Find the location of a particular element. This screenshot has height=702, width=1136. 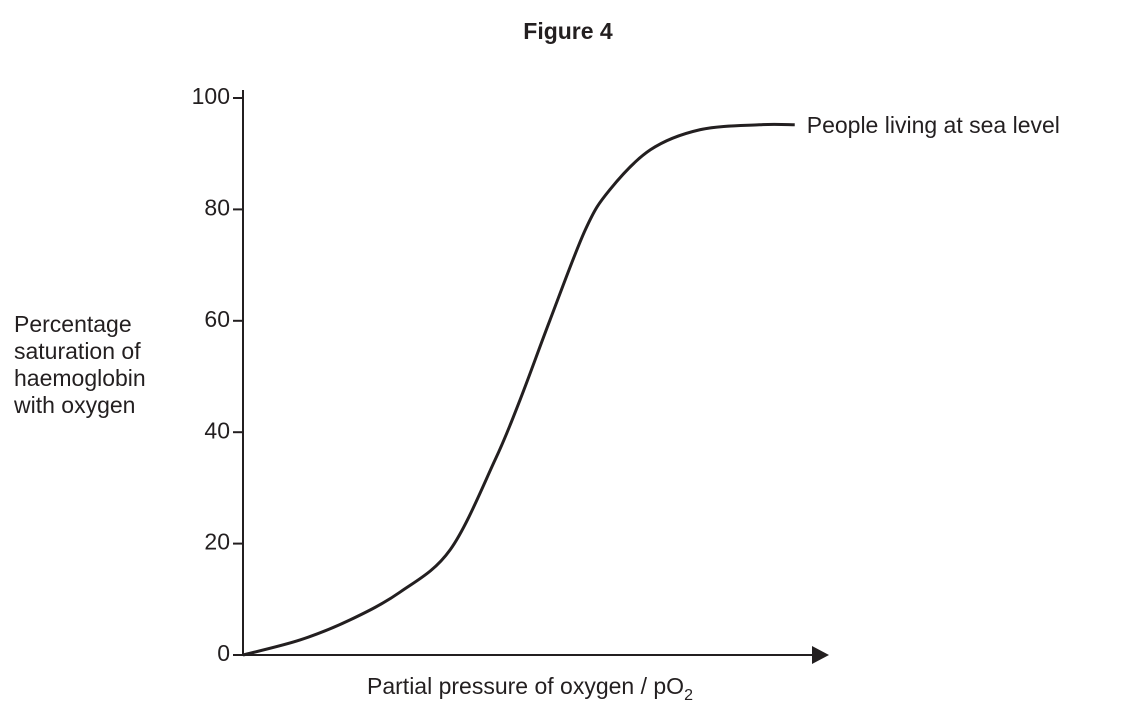

y-tick-label: 80 is located at coordinates (217, 207).